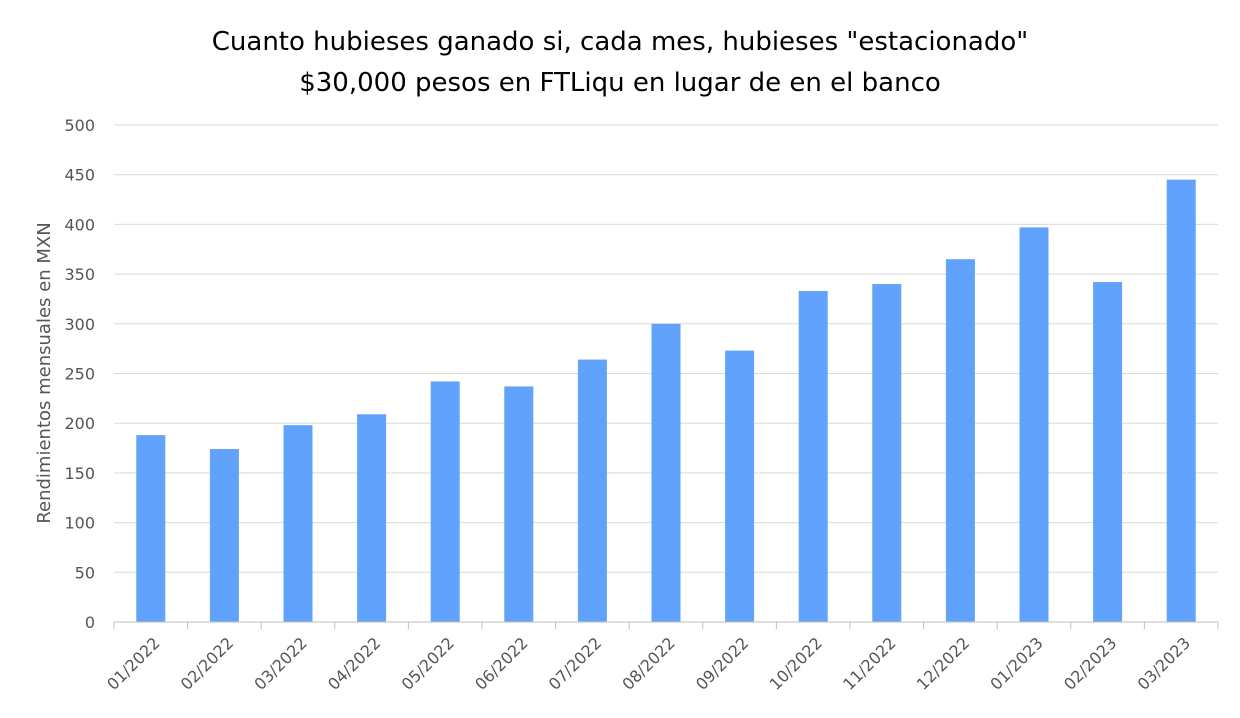 This screenshot has width=1240, height=718. Describe the element at coordinates (280, 663) in the screenshot. I see `x-tick-label: 03/2022` at that location.